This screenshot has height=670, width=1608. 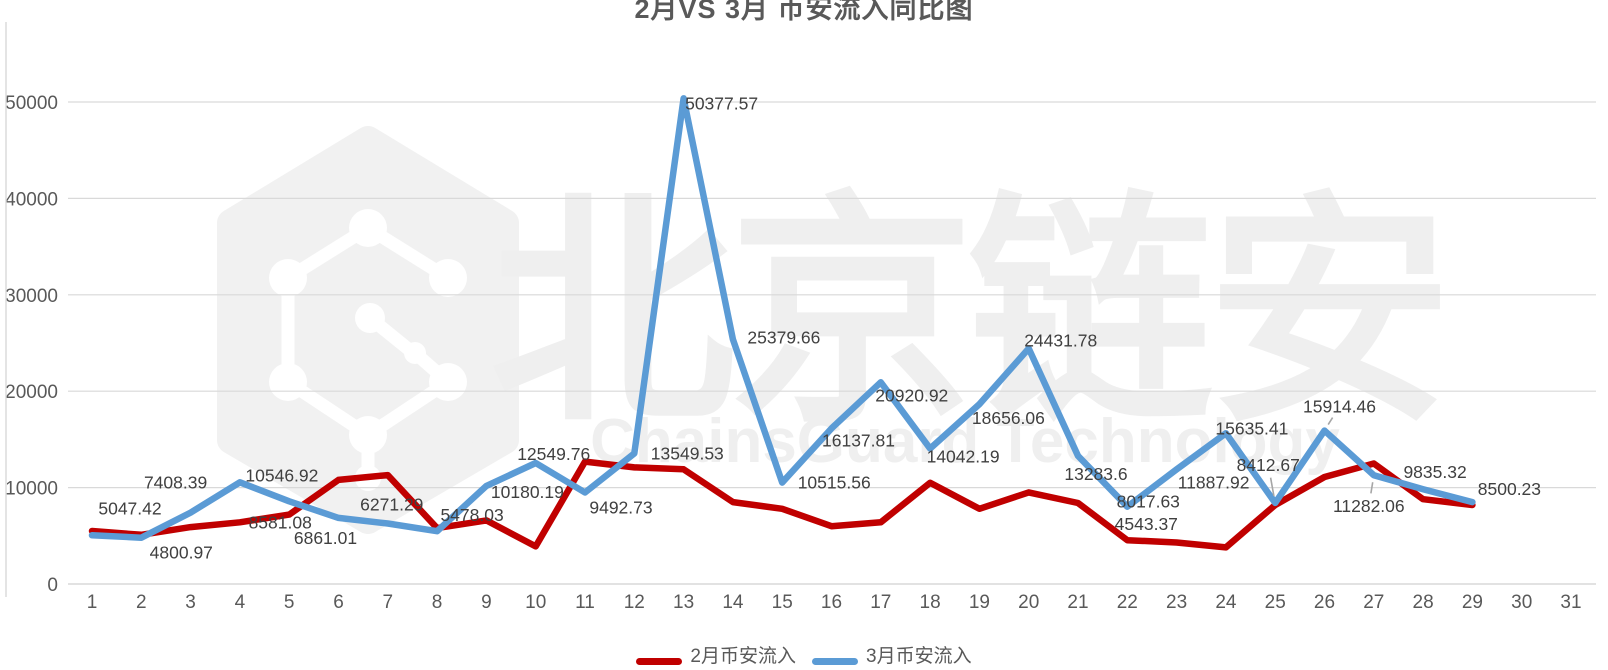 I want to click on y-tick-label: 20000, so click(x=31, y=392).